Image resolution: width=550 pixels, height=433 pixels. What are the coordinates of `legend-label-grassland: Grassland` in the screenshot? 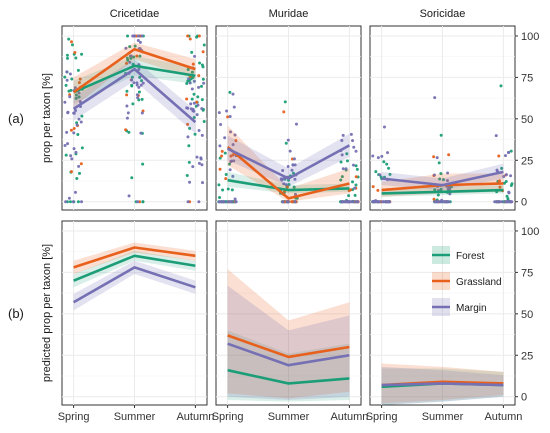 It's located at (479, 282).